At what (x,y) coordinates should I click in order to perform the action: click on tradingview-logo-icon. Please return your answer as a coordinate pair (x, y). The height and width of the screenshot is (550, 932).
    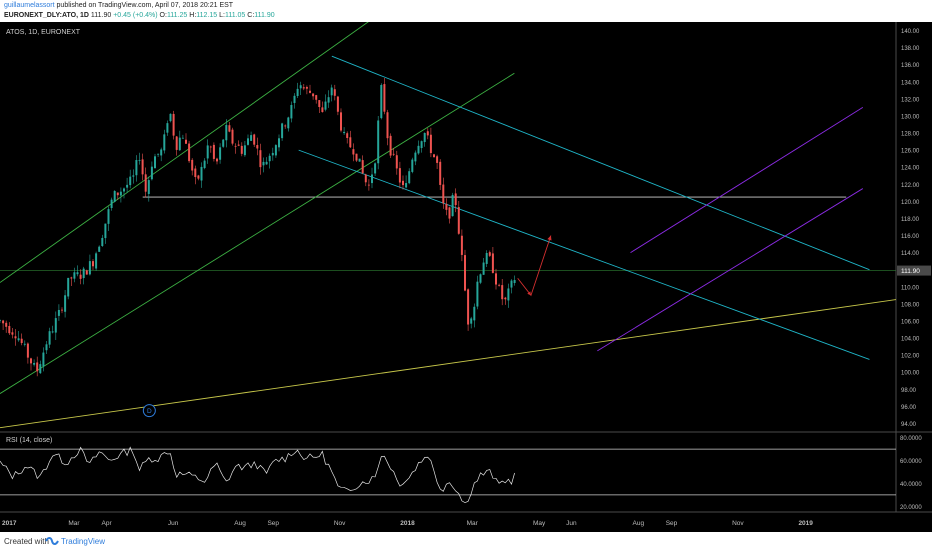
    Looking at the image, I should click on (52, 541).